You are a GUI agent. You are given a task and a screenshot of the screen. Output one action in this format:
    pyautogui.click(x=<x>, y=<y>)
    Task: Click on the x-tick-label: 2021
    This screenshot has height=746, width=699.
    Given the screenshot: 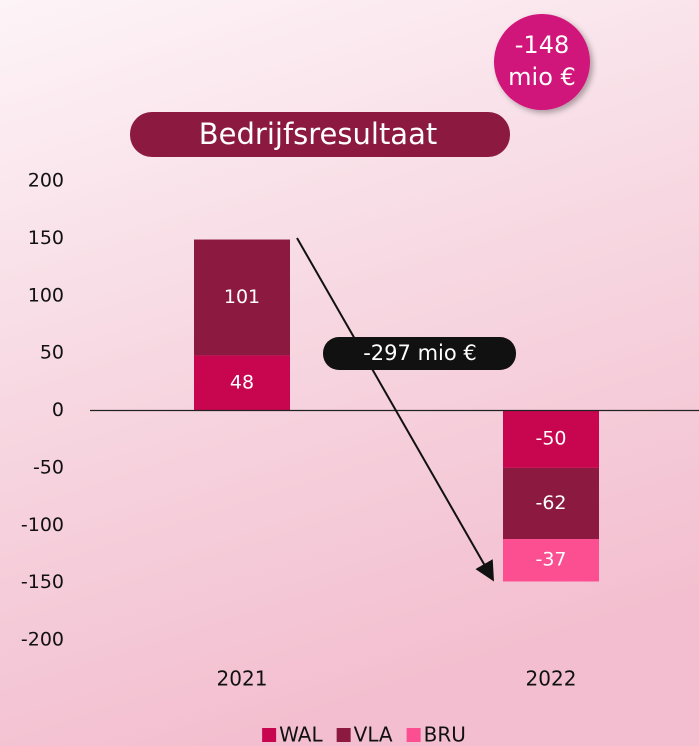 What is the action you would take?
    pyautogui.click(x=242, y=679)
    